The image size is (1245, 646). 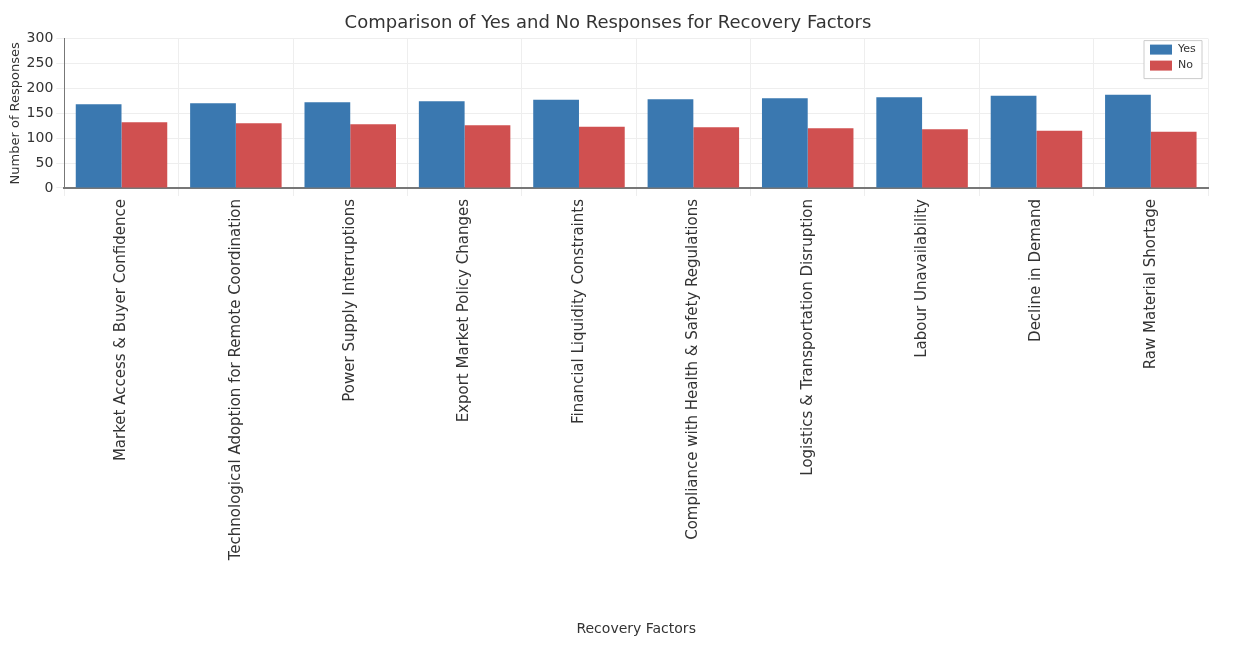 I want to click on legend-label: Yes, so click(x=1187, y=49).